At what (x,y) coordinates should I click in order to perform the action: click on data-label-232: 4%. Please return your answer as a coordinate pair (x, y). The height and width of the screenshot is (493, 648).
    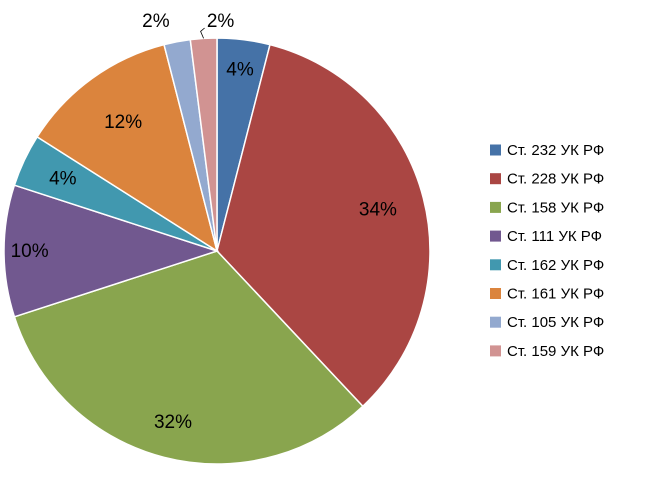
    Looking at the image, I should click on (240, 69).